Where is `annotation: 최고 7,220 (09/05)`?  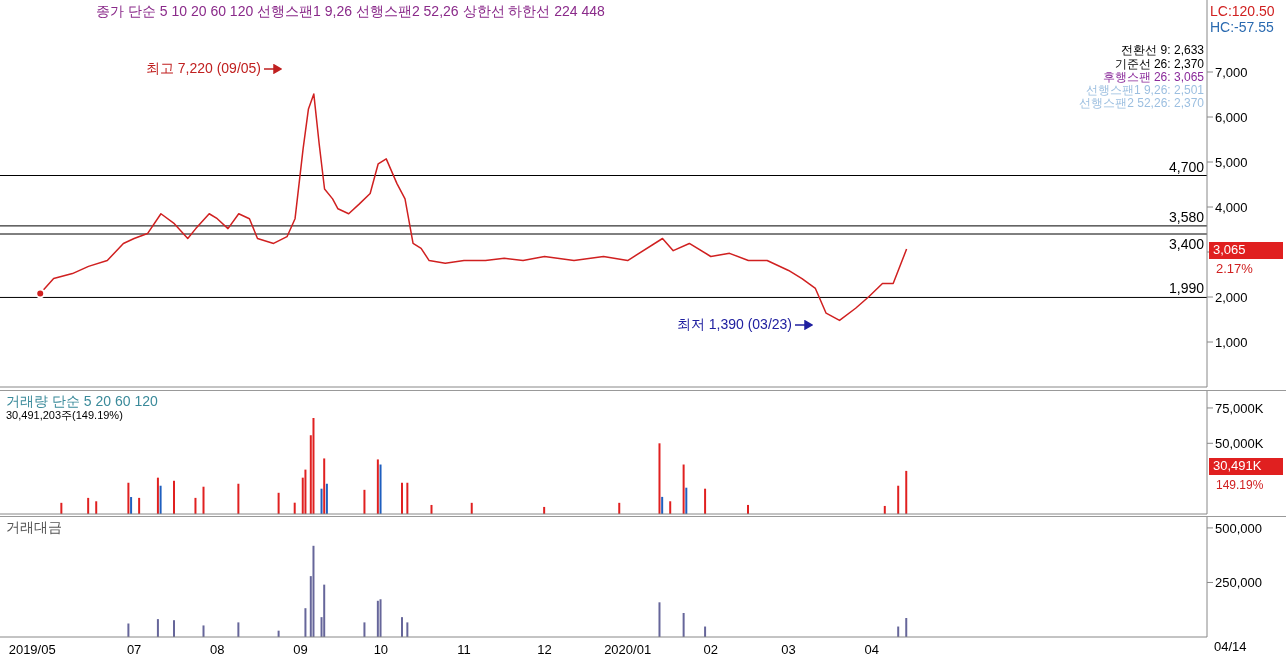 annotation: 최고 7,220 (09/05) is located at coordinates (203, 69).